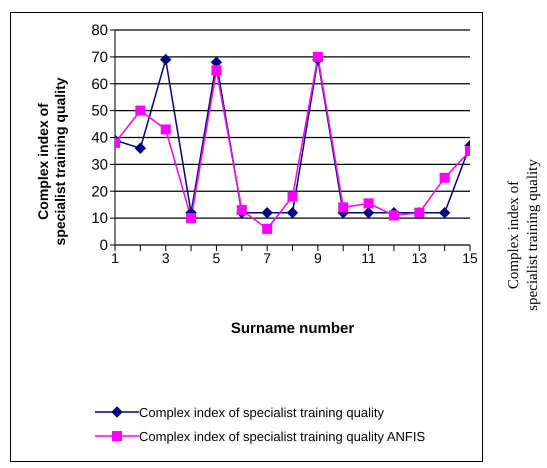 This screenshot has height=468, width=547. What do you see at coordinates (261, 412) in the screenshot?
I see `legend-label: Complex index of specialist training quality` at bounding box center [261, 412].